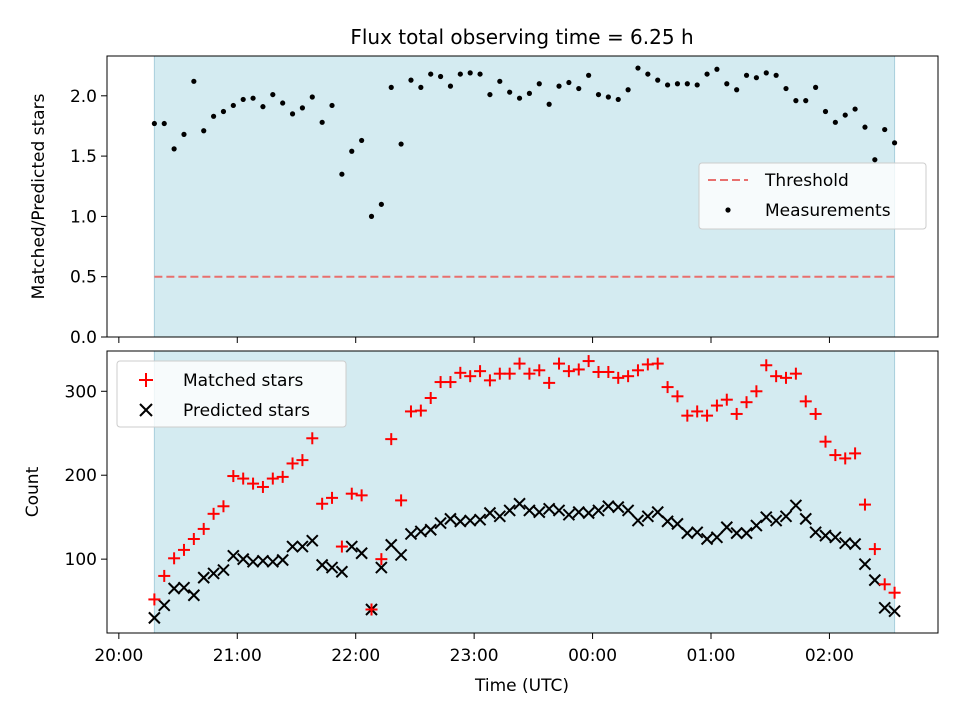  I want to click on x-axis-label: Time (UTC), so click(521, 686).